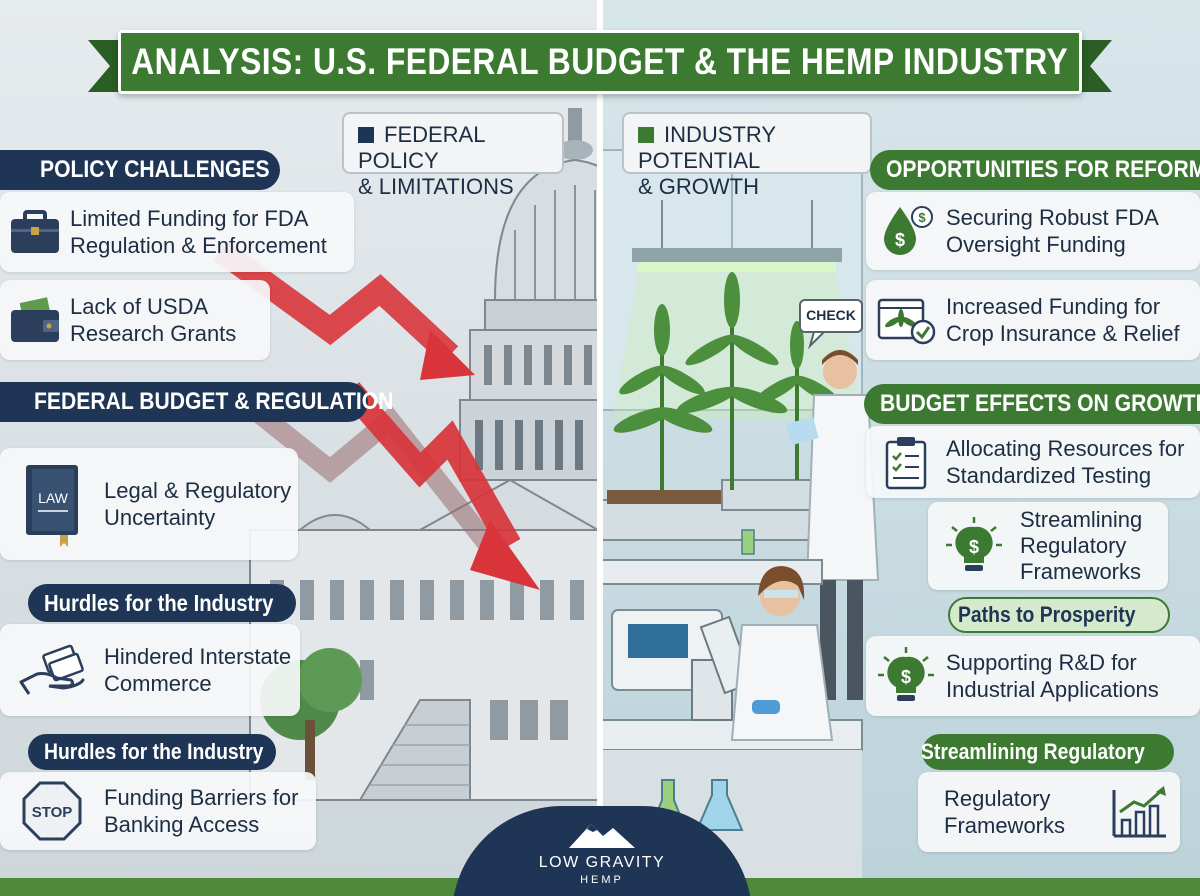 This screenshot has height=896, width=1200. I want to click on federal-policy-chip: FEDERAL POLICY & LIMITATIONS, so click(453, 155).